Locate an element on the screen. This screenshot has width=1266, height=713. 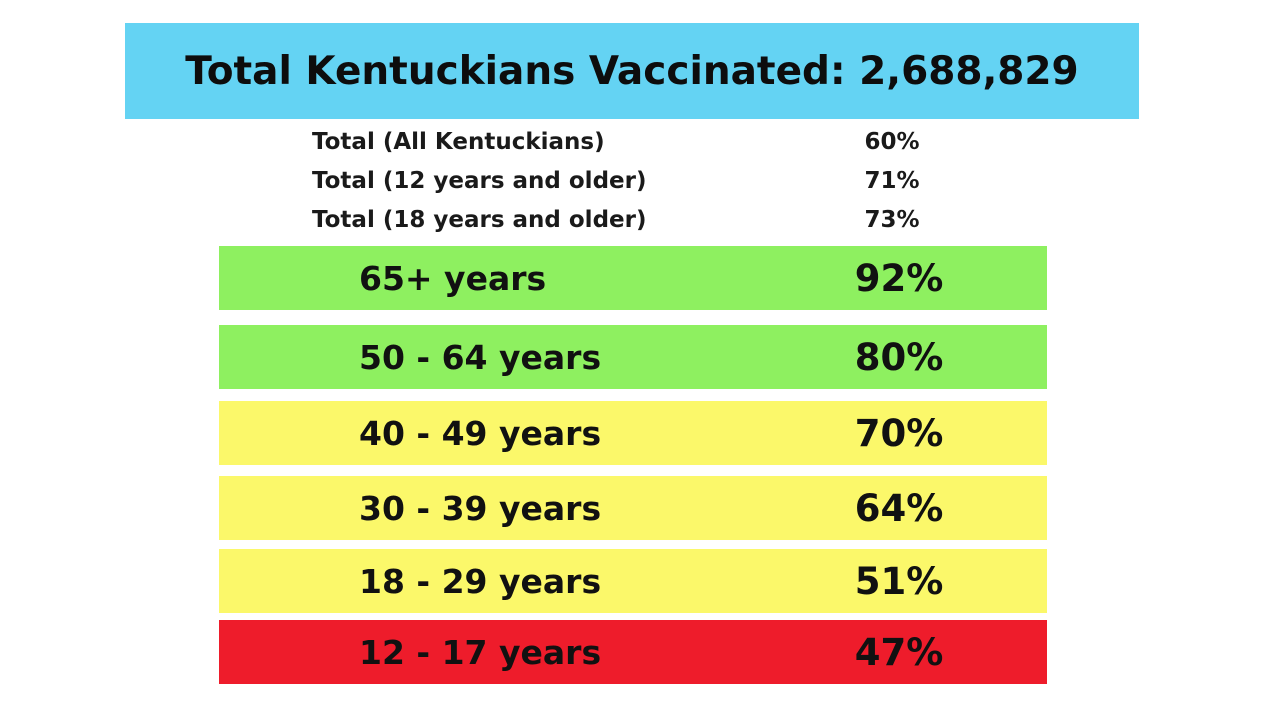
summary-row: Total (18 years and older) 73% is located at coordinates (622, 220).